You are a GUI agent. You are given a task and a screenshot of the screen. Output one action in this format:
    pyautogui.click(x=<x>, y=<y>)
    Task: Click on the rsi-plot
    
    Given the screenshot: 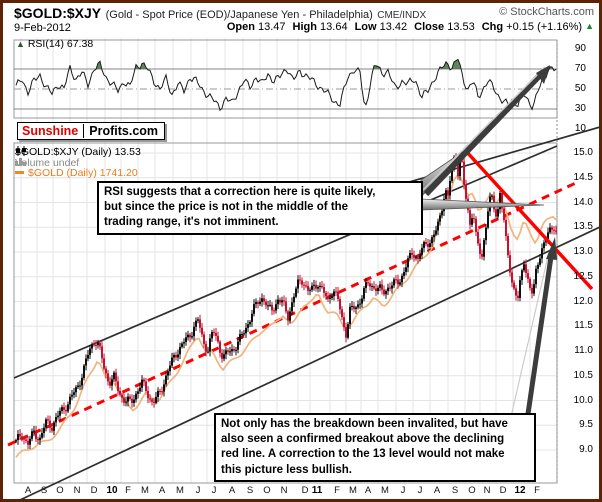 What is the action you would take?
    pyautogui.click(x=286, y=85)
    